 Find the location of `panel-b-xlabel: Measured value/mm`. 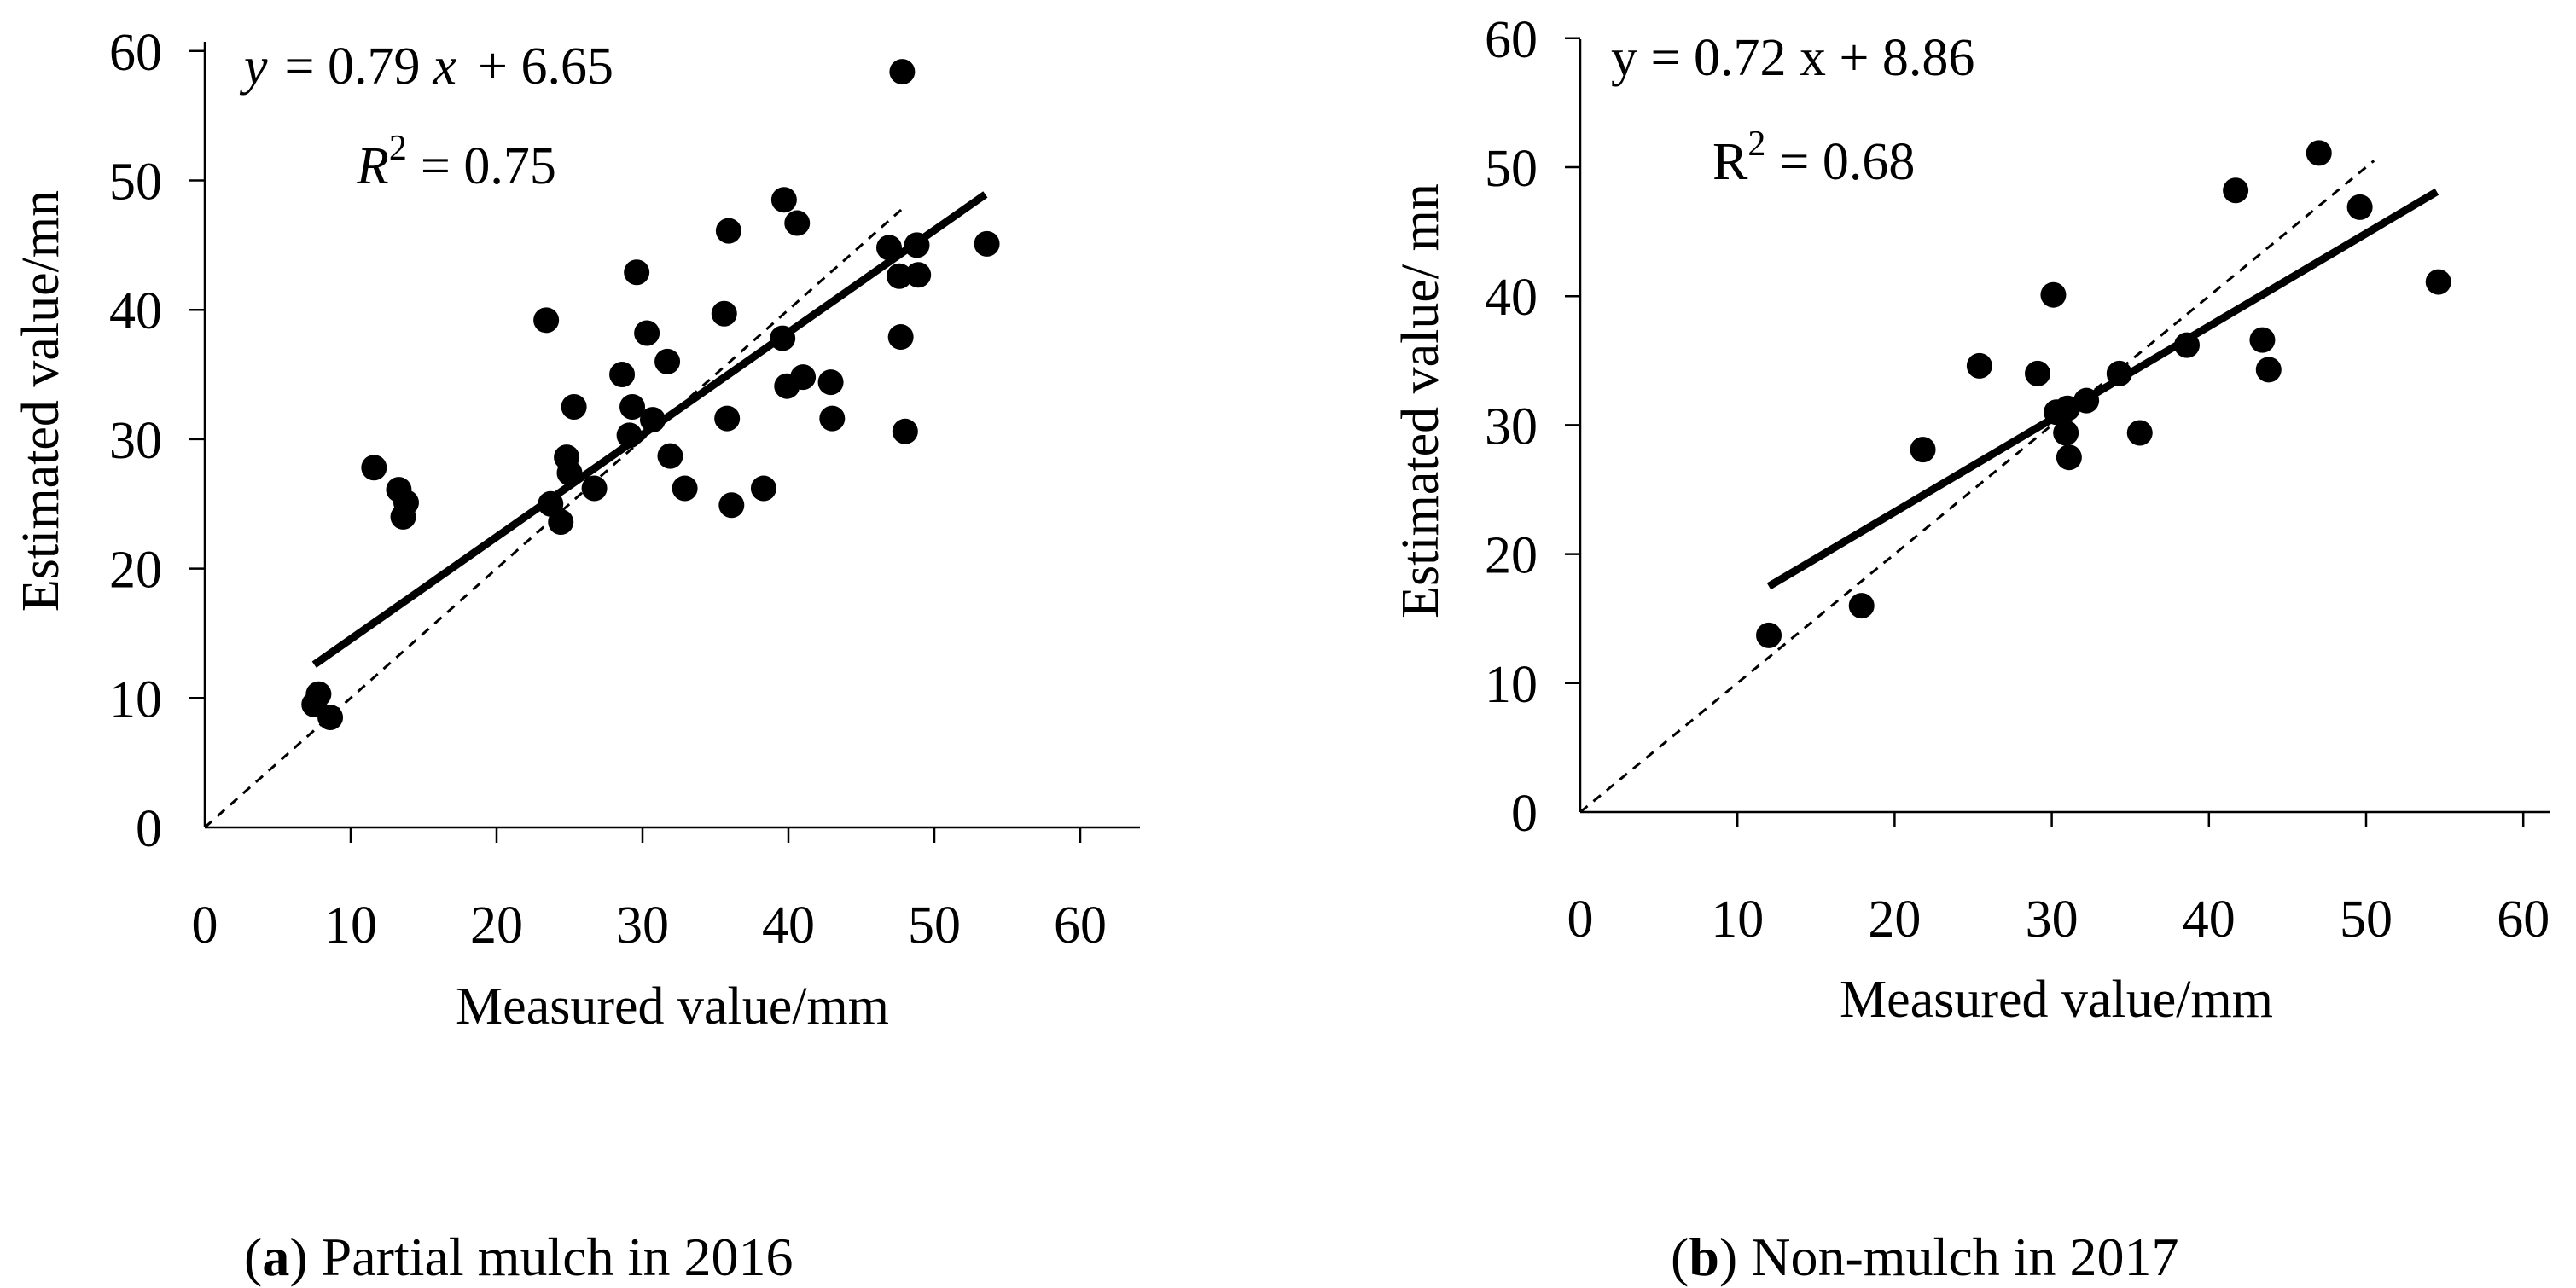

panel-b-xlabel: Measured value/mm is located at coordinates (2056, 1000).